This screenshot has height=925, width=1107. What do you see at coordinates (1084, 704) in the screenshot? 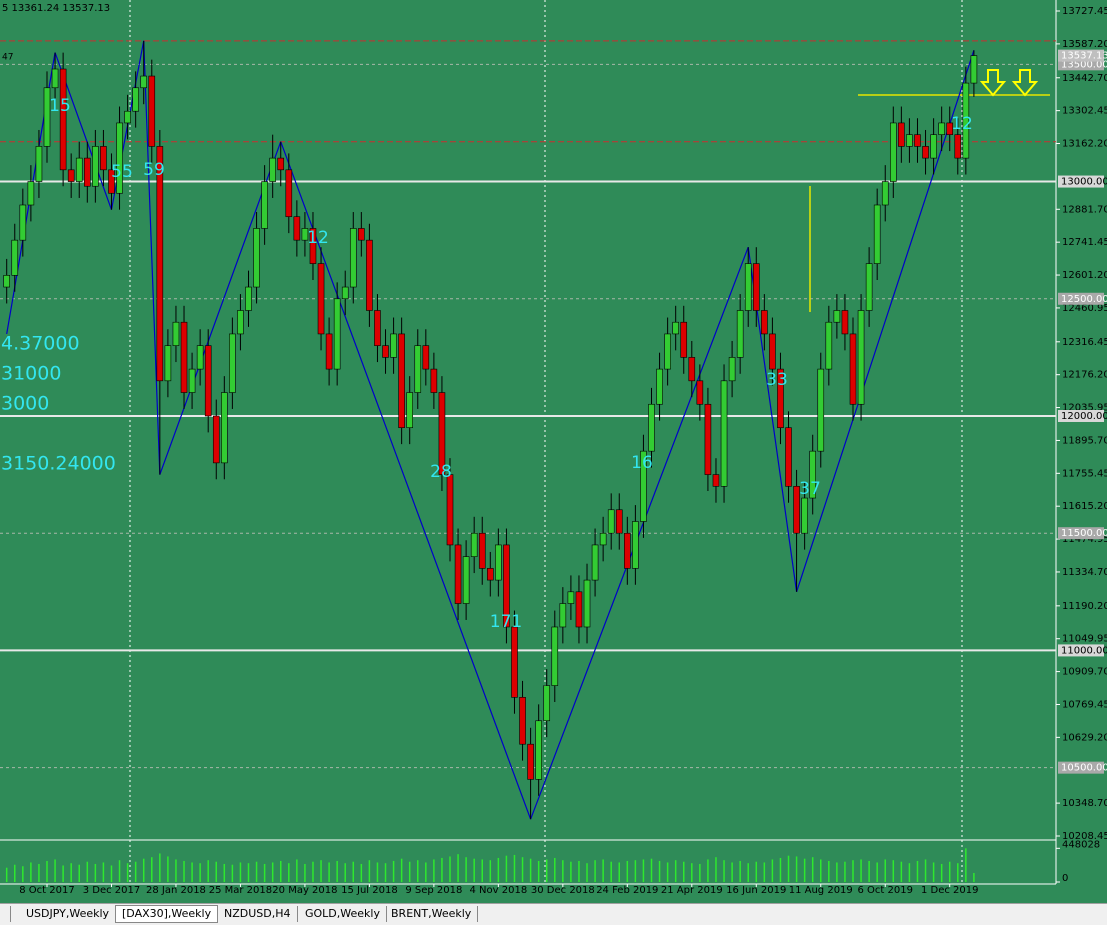
I see `y-tick-label: 10769.45` at bounding box center [1084, 704].